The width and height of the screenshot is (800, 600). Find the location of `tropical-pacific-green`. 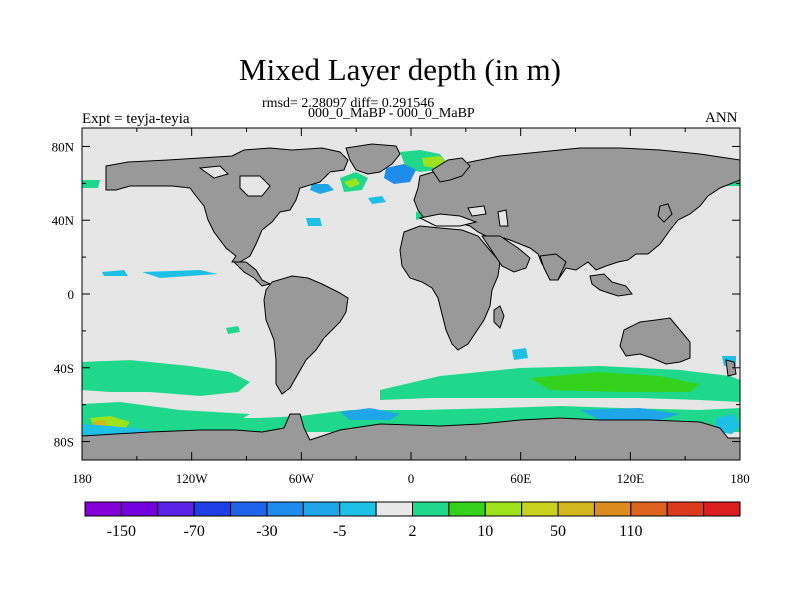

tropical-pacific-green is located at coordinates (233, 330).